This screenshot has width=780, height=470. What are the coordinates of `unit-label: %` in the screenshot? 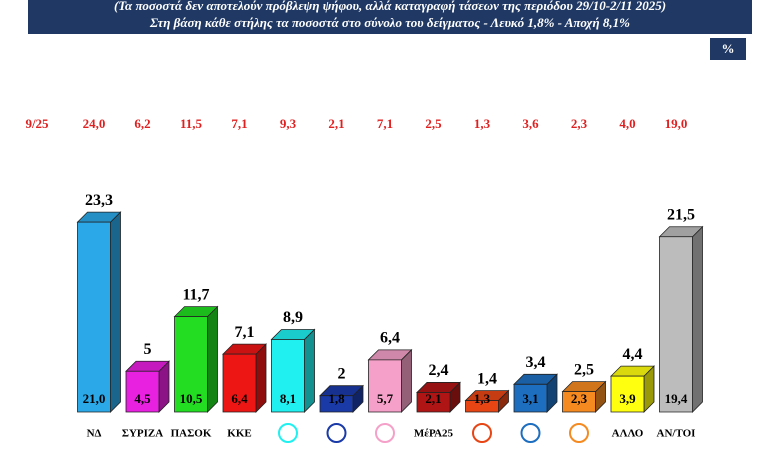 It's located at (728, 48).